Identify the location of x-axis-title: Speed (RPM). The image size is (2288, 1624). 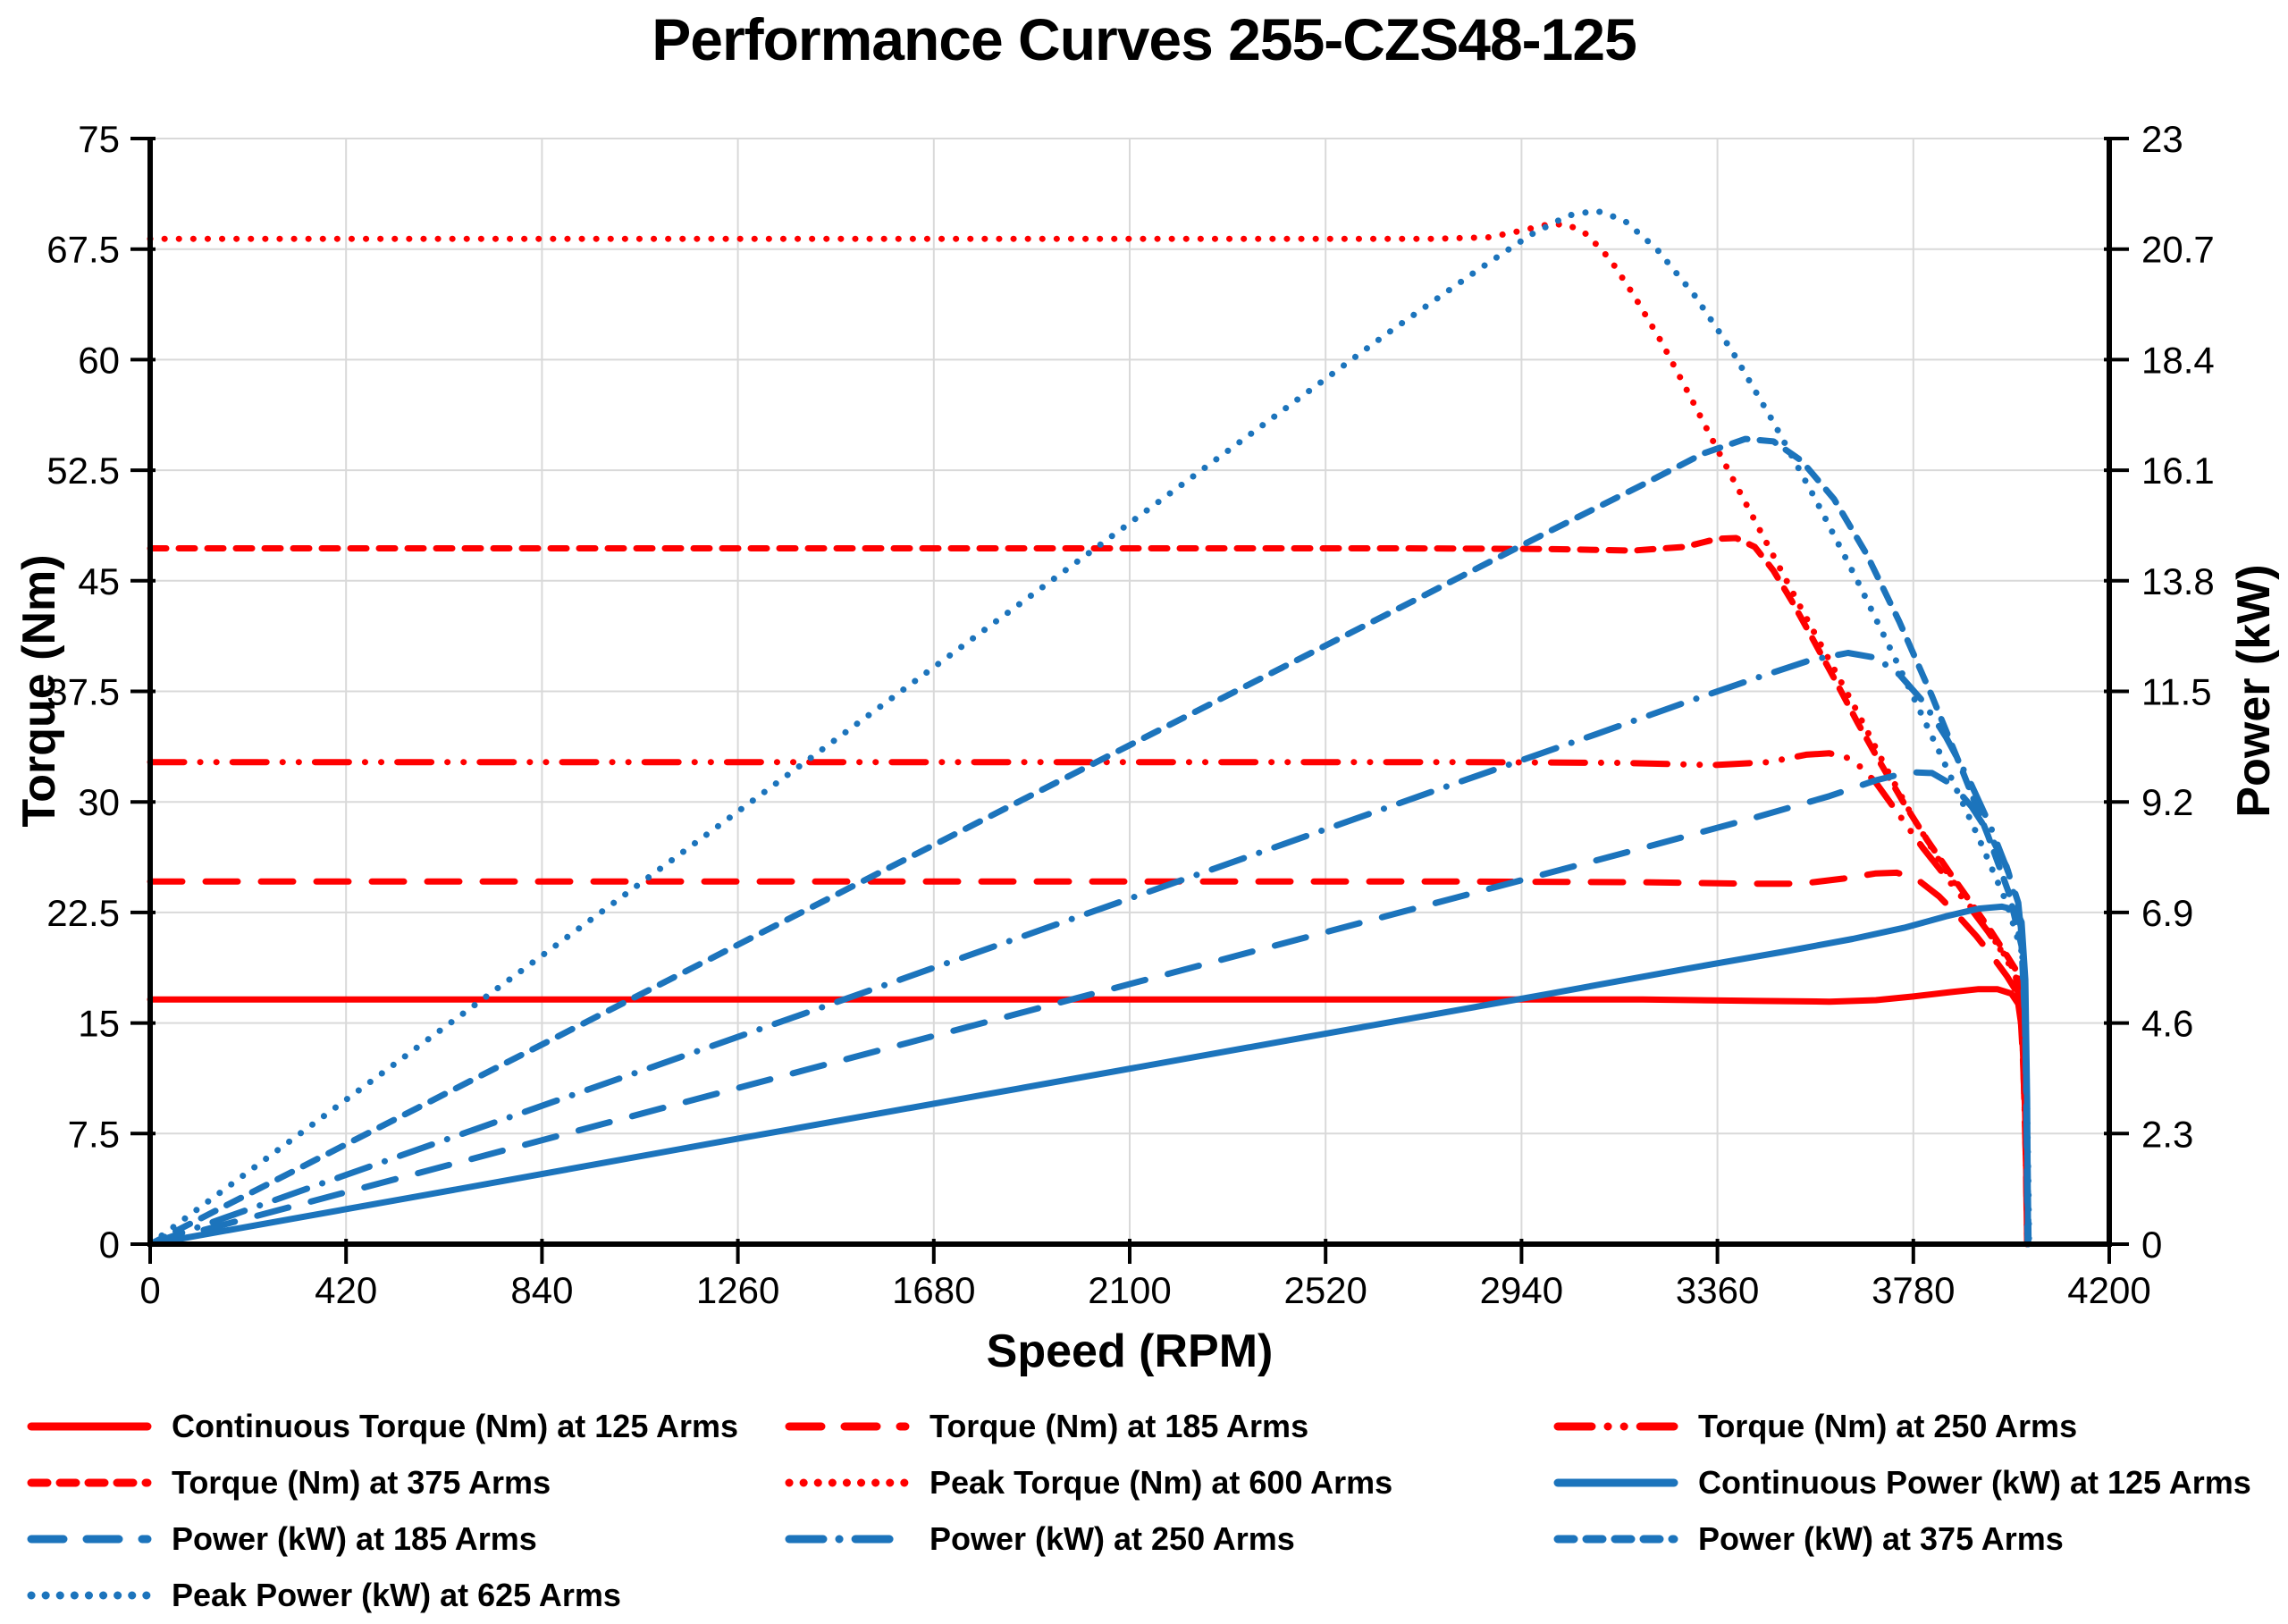
(1130, 1351).